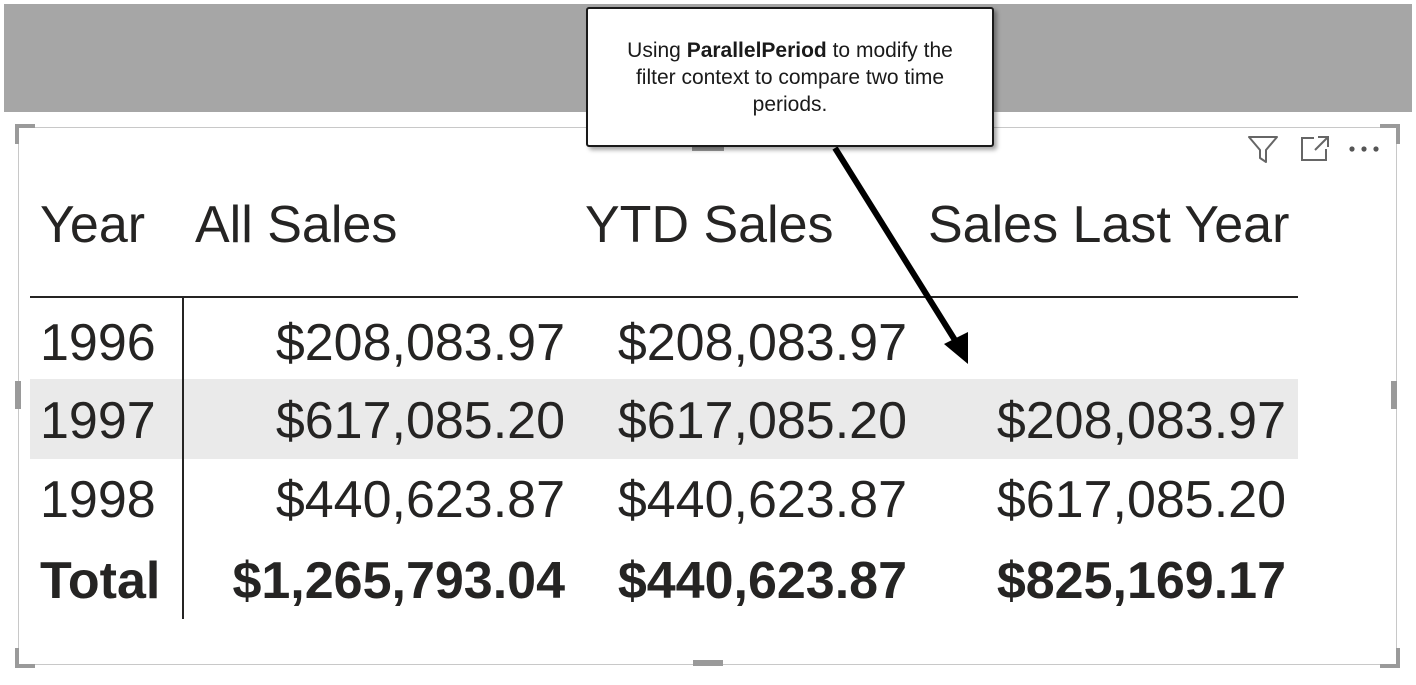 Image resolution: width=1416 pixels, height=685 pixels. I want to click on column-header-year: Year, so click(93, 225).